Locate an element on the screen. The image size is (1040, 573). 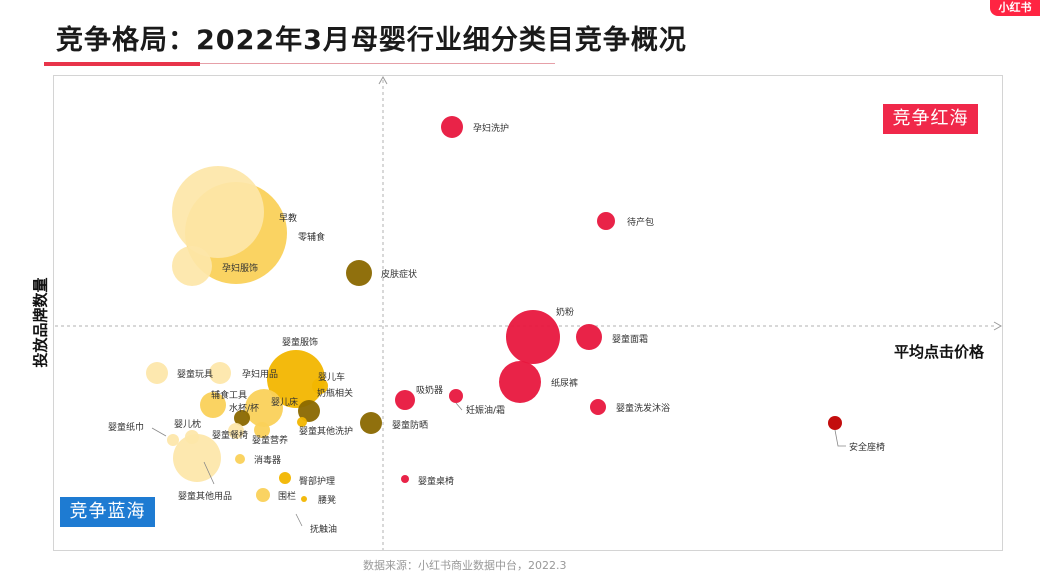
bubble-label-8: 婴童面霜 is located at coordinates (630, 339).